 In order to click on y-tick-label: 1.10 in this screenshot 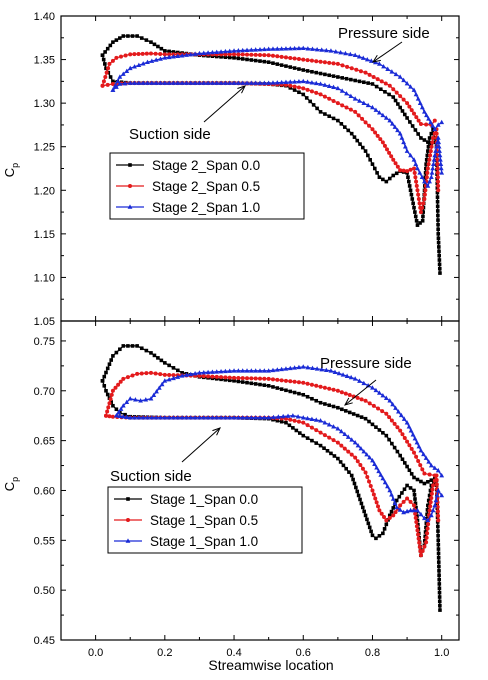, I will do `click(44, 278)`.